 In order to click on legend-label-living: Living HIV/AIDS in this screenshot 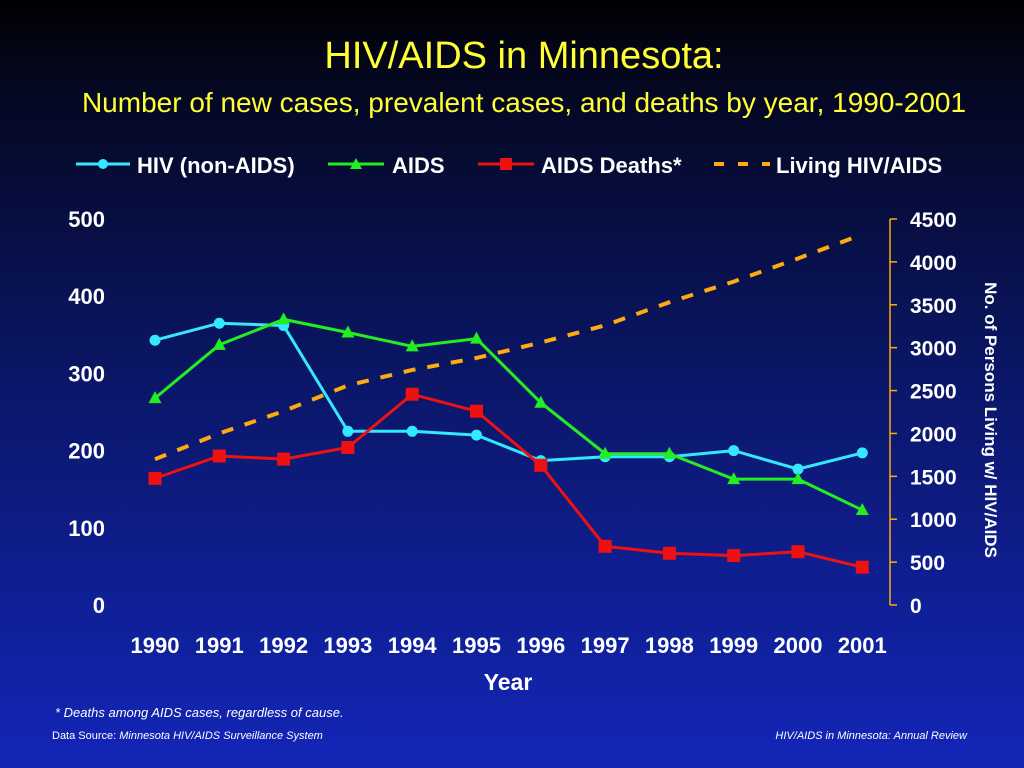, I will do `click(859, 165)`.